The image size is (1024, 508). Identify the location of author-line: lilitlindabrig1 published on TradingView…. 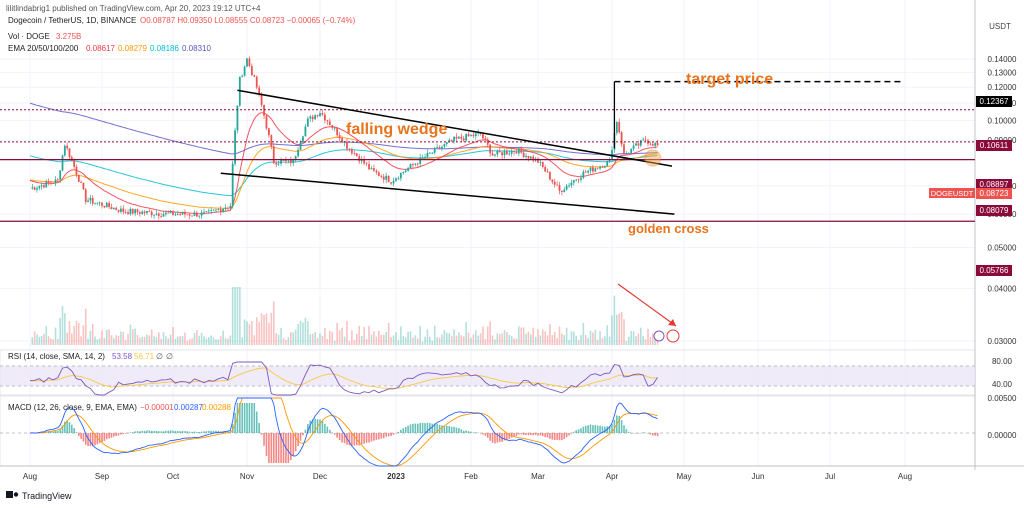
(133, 8).